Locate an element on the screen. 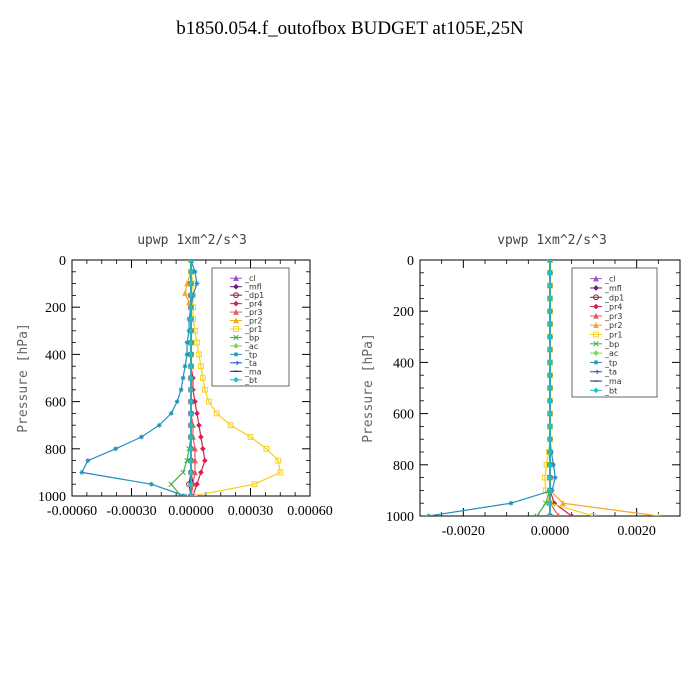  x-tick-label: 0.00060 is located at coordinates (310, 511).